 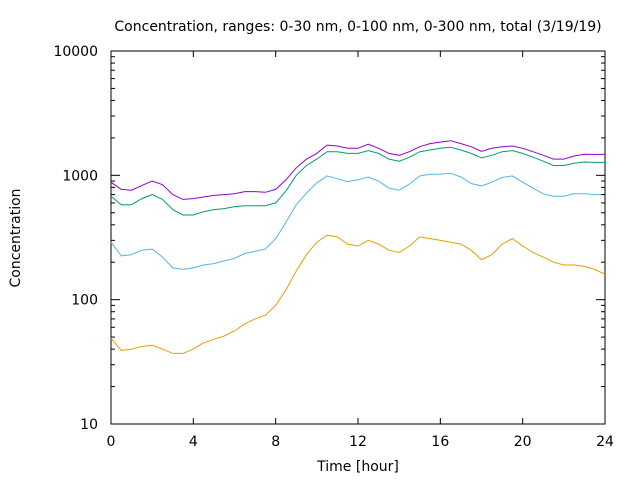 What do you see at coordinates (80, 176) in the screenshot?
I see `y-tick-label: 1000` at bounding box center [80, 176].